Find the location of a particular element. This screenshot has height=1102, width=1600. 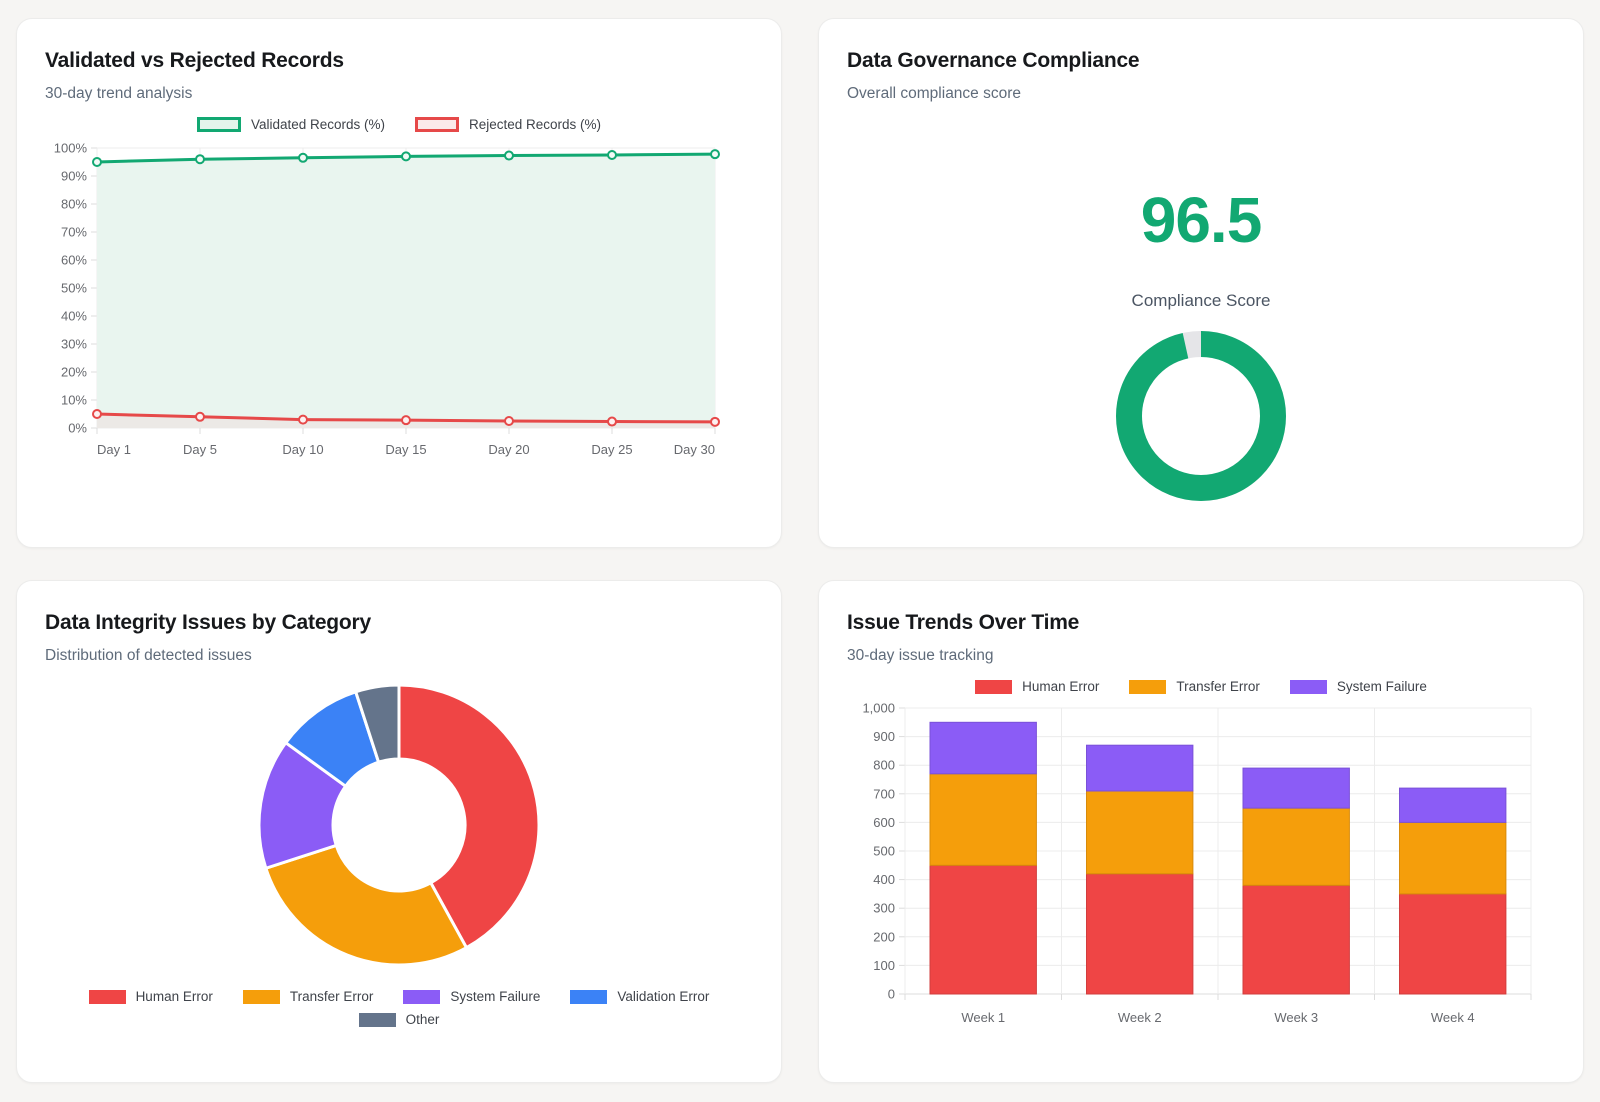

card-title: Validated vs Rejected Records is located at coordinates (194, 60).